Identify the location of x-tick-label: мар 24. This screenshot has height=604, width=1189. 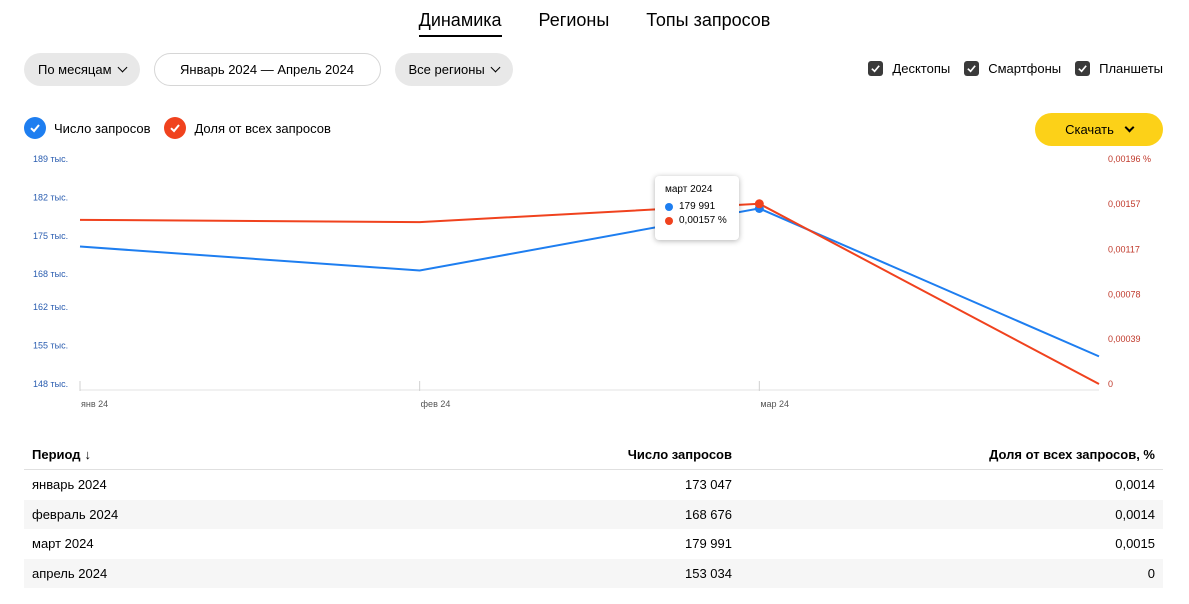
(774, 404).